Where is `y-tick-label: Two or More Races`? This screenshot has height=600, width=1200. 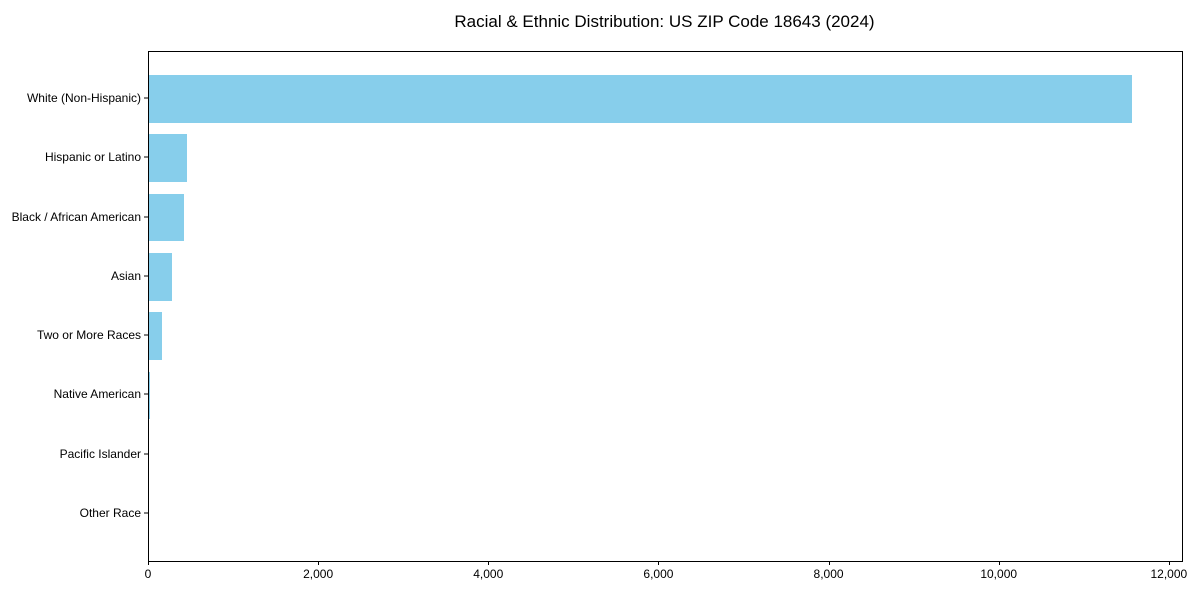
y-tick-label: Two or More Races is located at coordinates (88, 335).